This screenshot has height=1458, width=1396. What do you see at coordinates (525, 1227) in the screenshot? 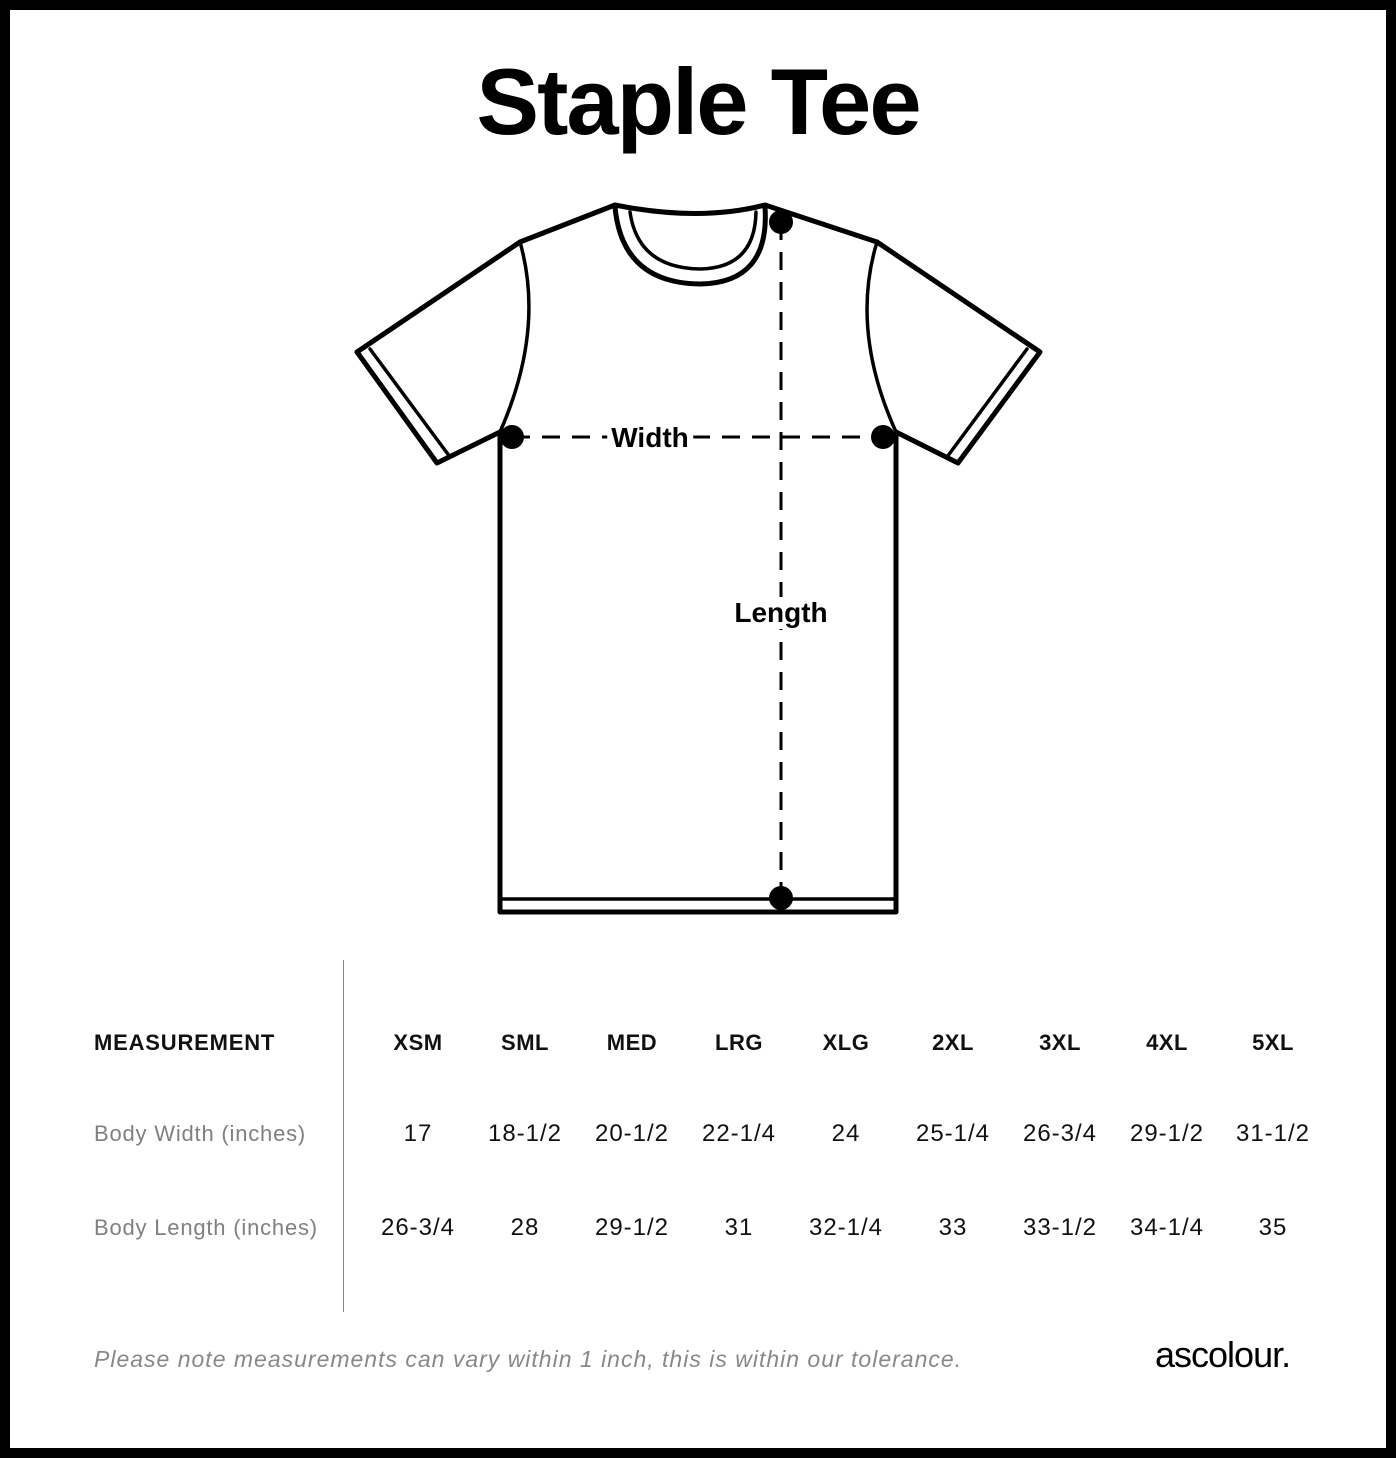
I see `table-cell: 28` at bounding box center [525, 1227].